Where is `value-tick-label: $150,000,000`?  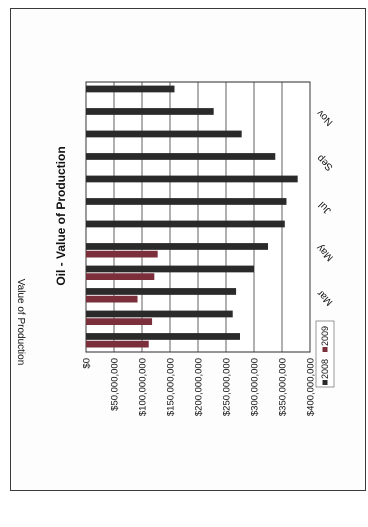 value-tick-label: $150,000,000 is located at coordinates (171, 387).